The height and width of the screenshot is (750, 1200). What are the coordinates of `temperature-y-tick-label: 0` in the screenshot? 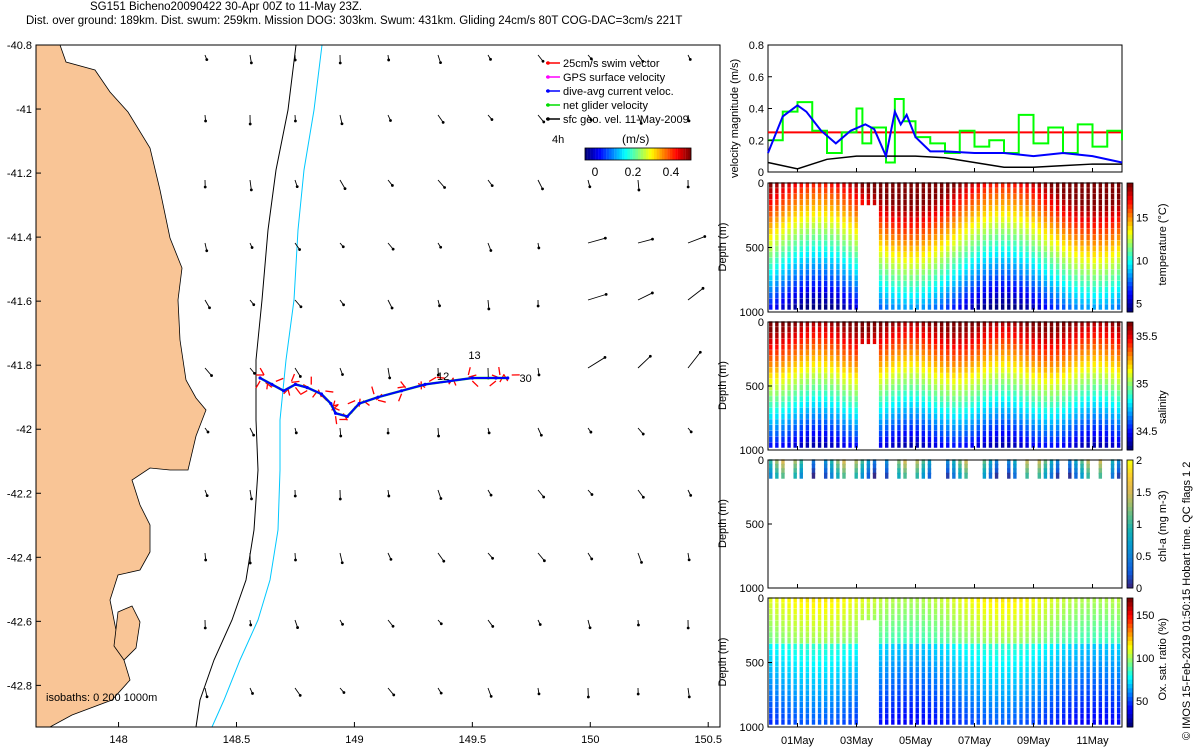 It's located at (761, 184).